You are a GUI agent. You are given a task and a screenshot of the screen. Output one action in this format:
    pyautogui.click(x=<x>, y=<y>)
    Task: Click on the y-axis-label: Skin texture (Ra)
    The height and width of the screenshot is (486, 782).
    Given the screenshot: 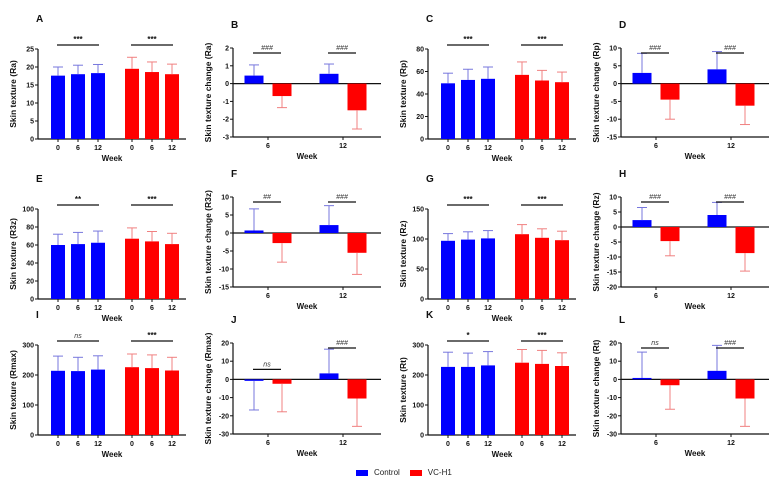 What is the action you would take?
    pyautogui.click(x=13, y=94)
    